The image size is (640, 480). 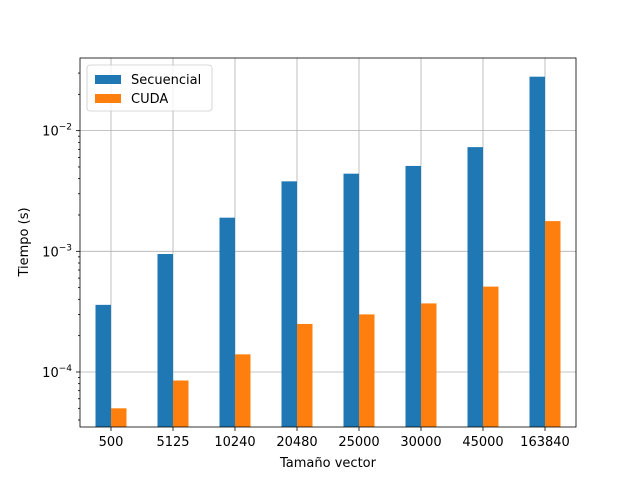 I want to click on y-tick-label: 10⁻², so click(x=57, y=131).